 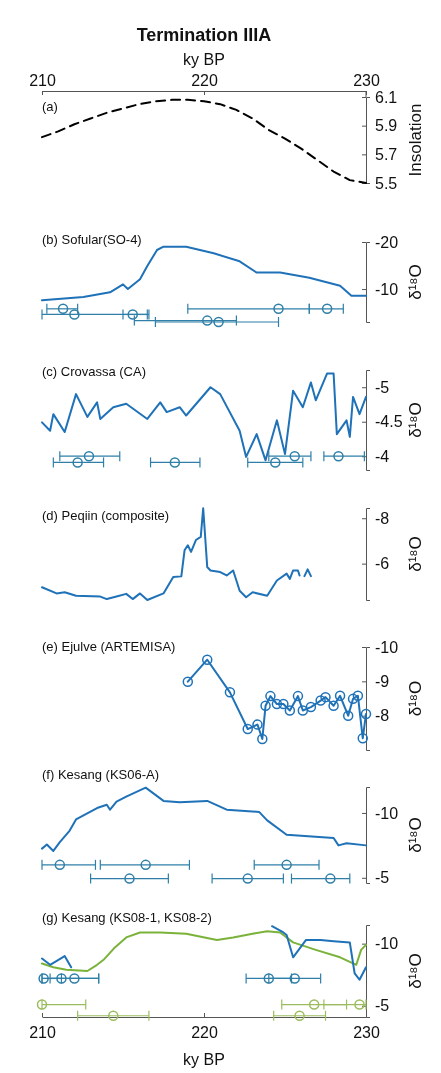 I want to click on chart-title: Termination IIIA, so click(x=204, y=35).